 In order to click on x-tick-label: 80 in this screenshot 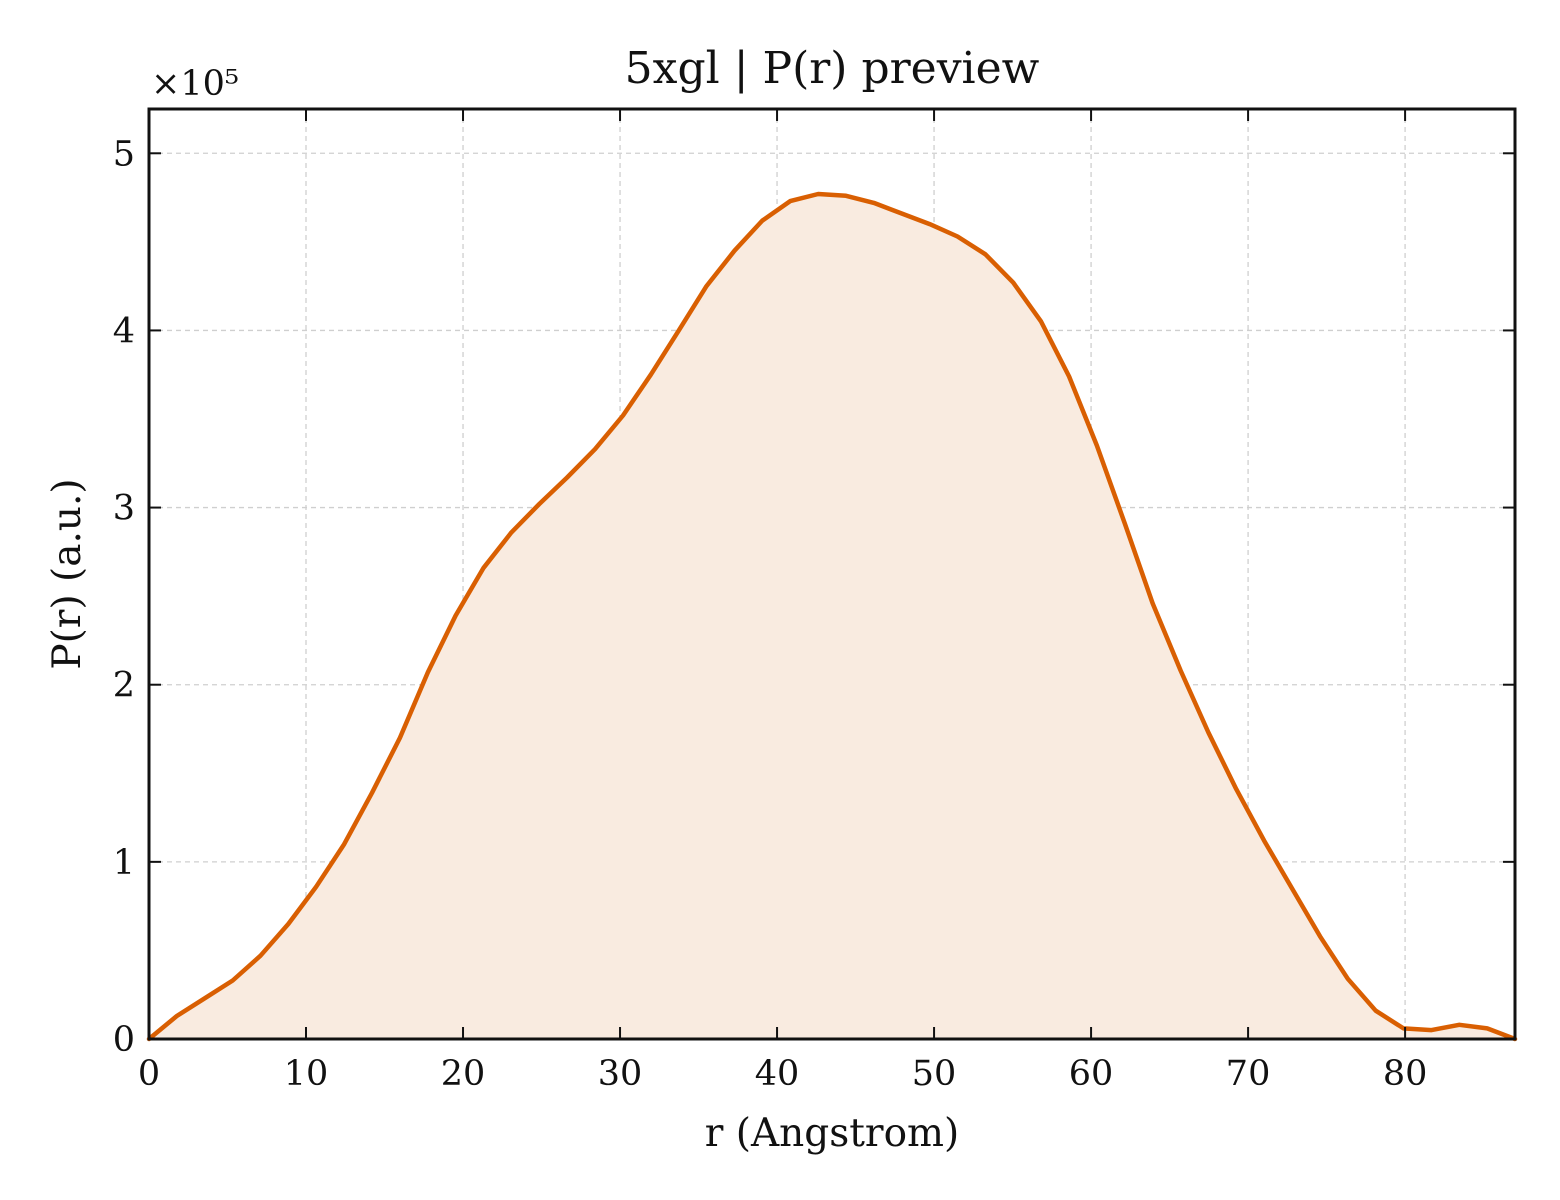, I will do `click(1405, 1074)`.